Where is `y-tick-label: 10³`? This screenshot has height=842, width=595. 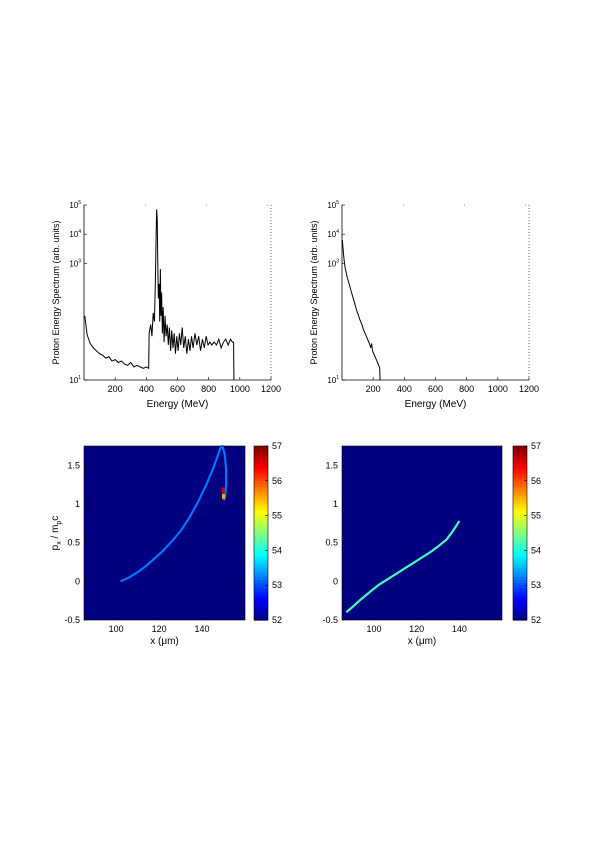 y-tick-label: 10³ is located at coordinates (333, 263).